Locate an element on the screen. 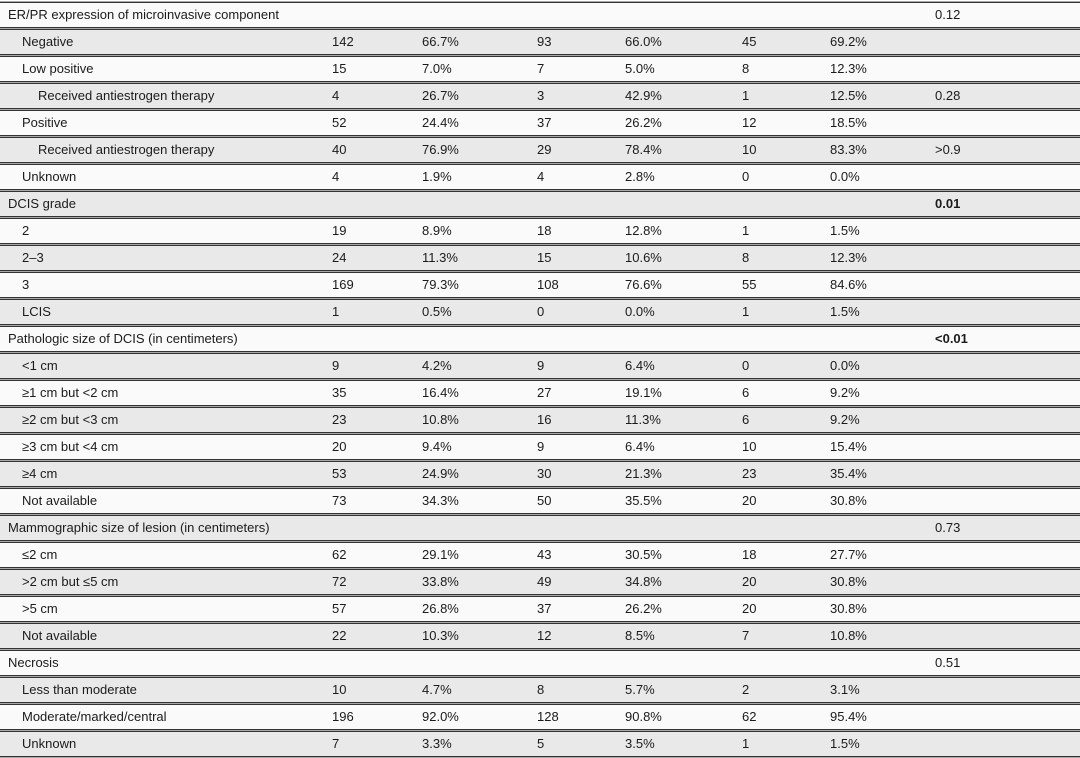  row-label: Received antiestrogen therapy is located at coordinates (166, 96).